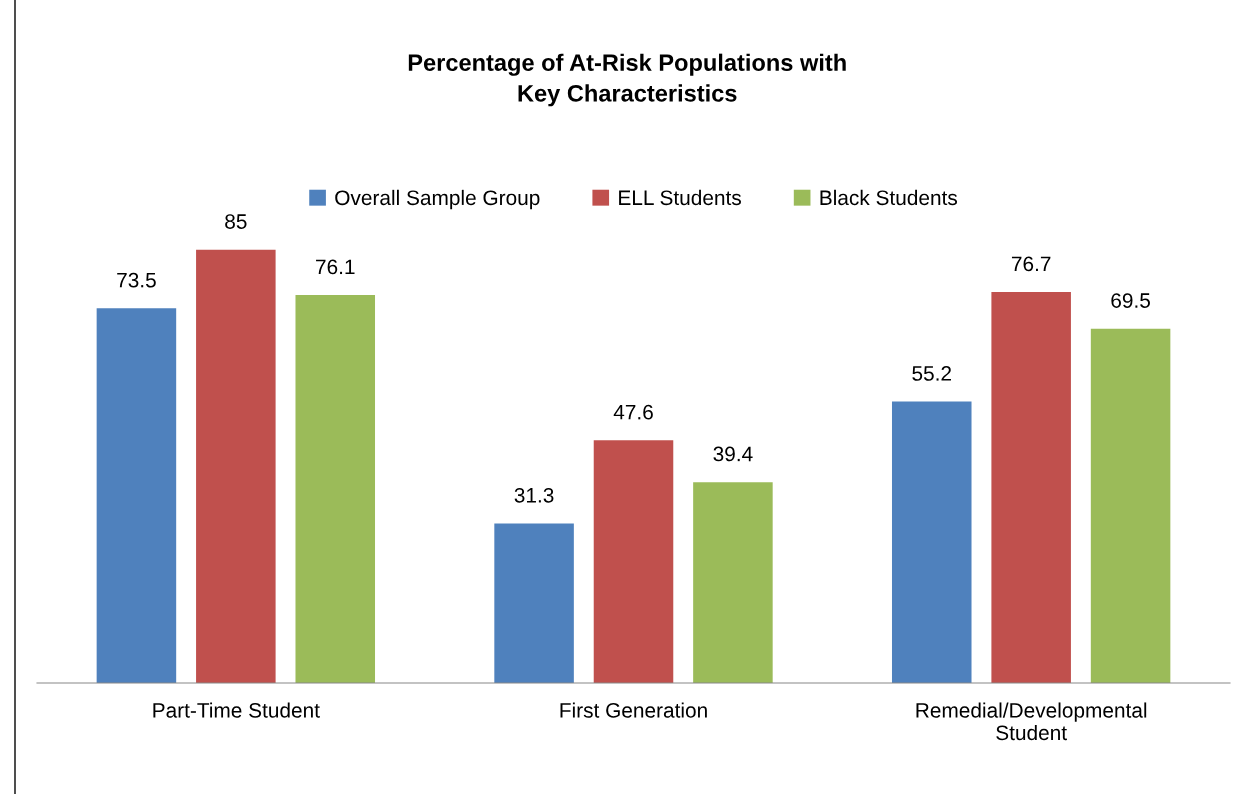 This screenshot has width=1257, height=794. What do you see at coordinates (1031, 264) in the screenshot?
I see `data-label: 76.7` at bounding box center [1031, 264].